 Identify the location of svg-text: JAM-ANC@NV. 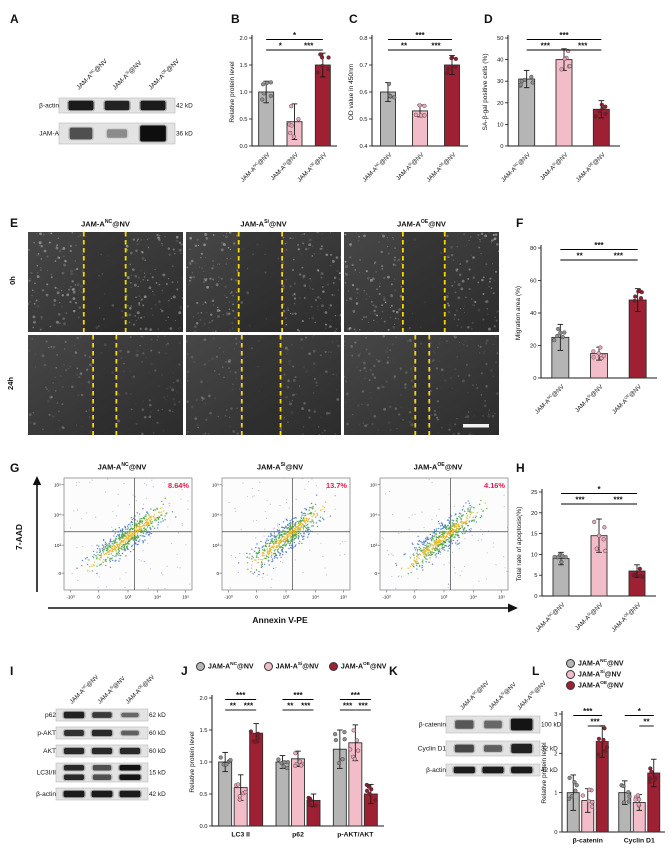
(475, 696).